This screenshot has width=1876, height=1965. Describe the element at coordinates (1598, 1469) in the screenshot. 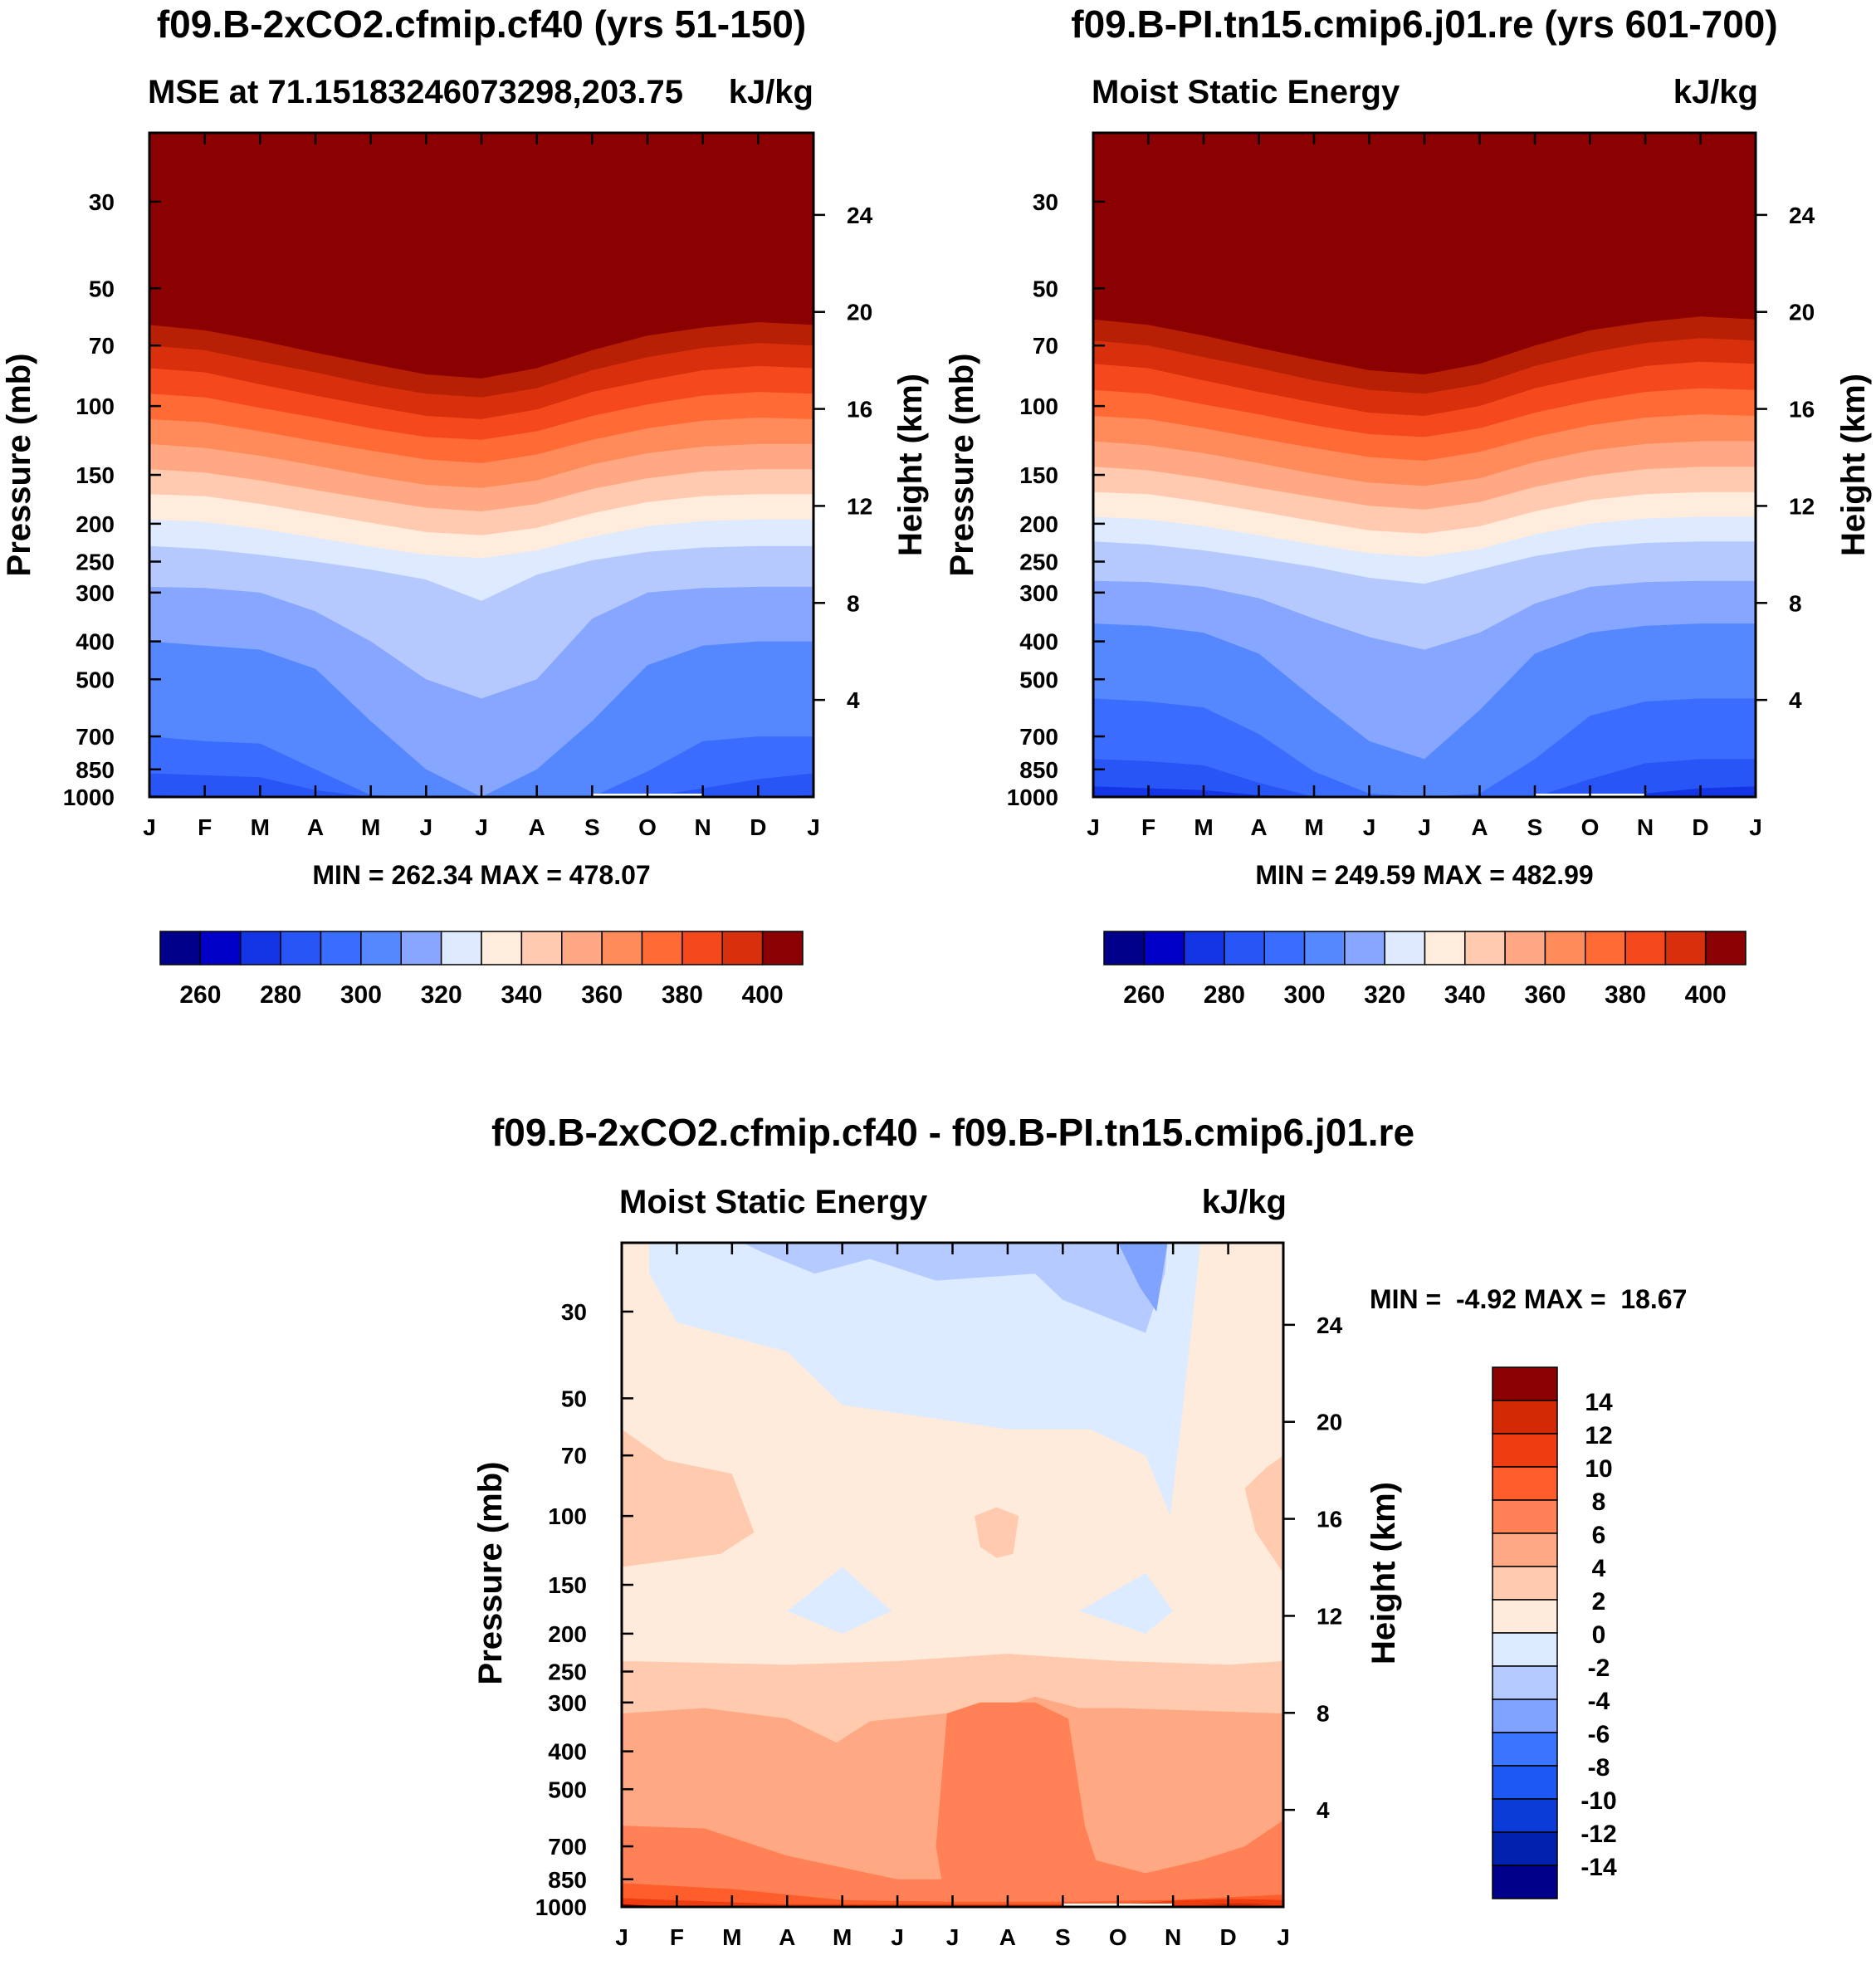

I see `colorbar-label: 10` at that location.